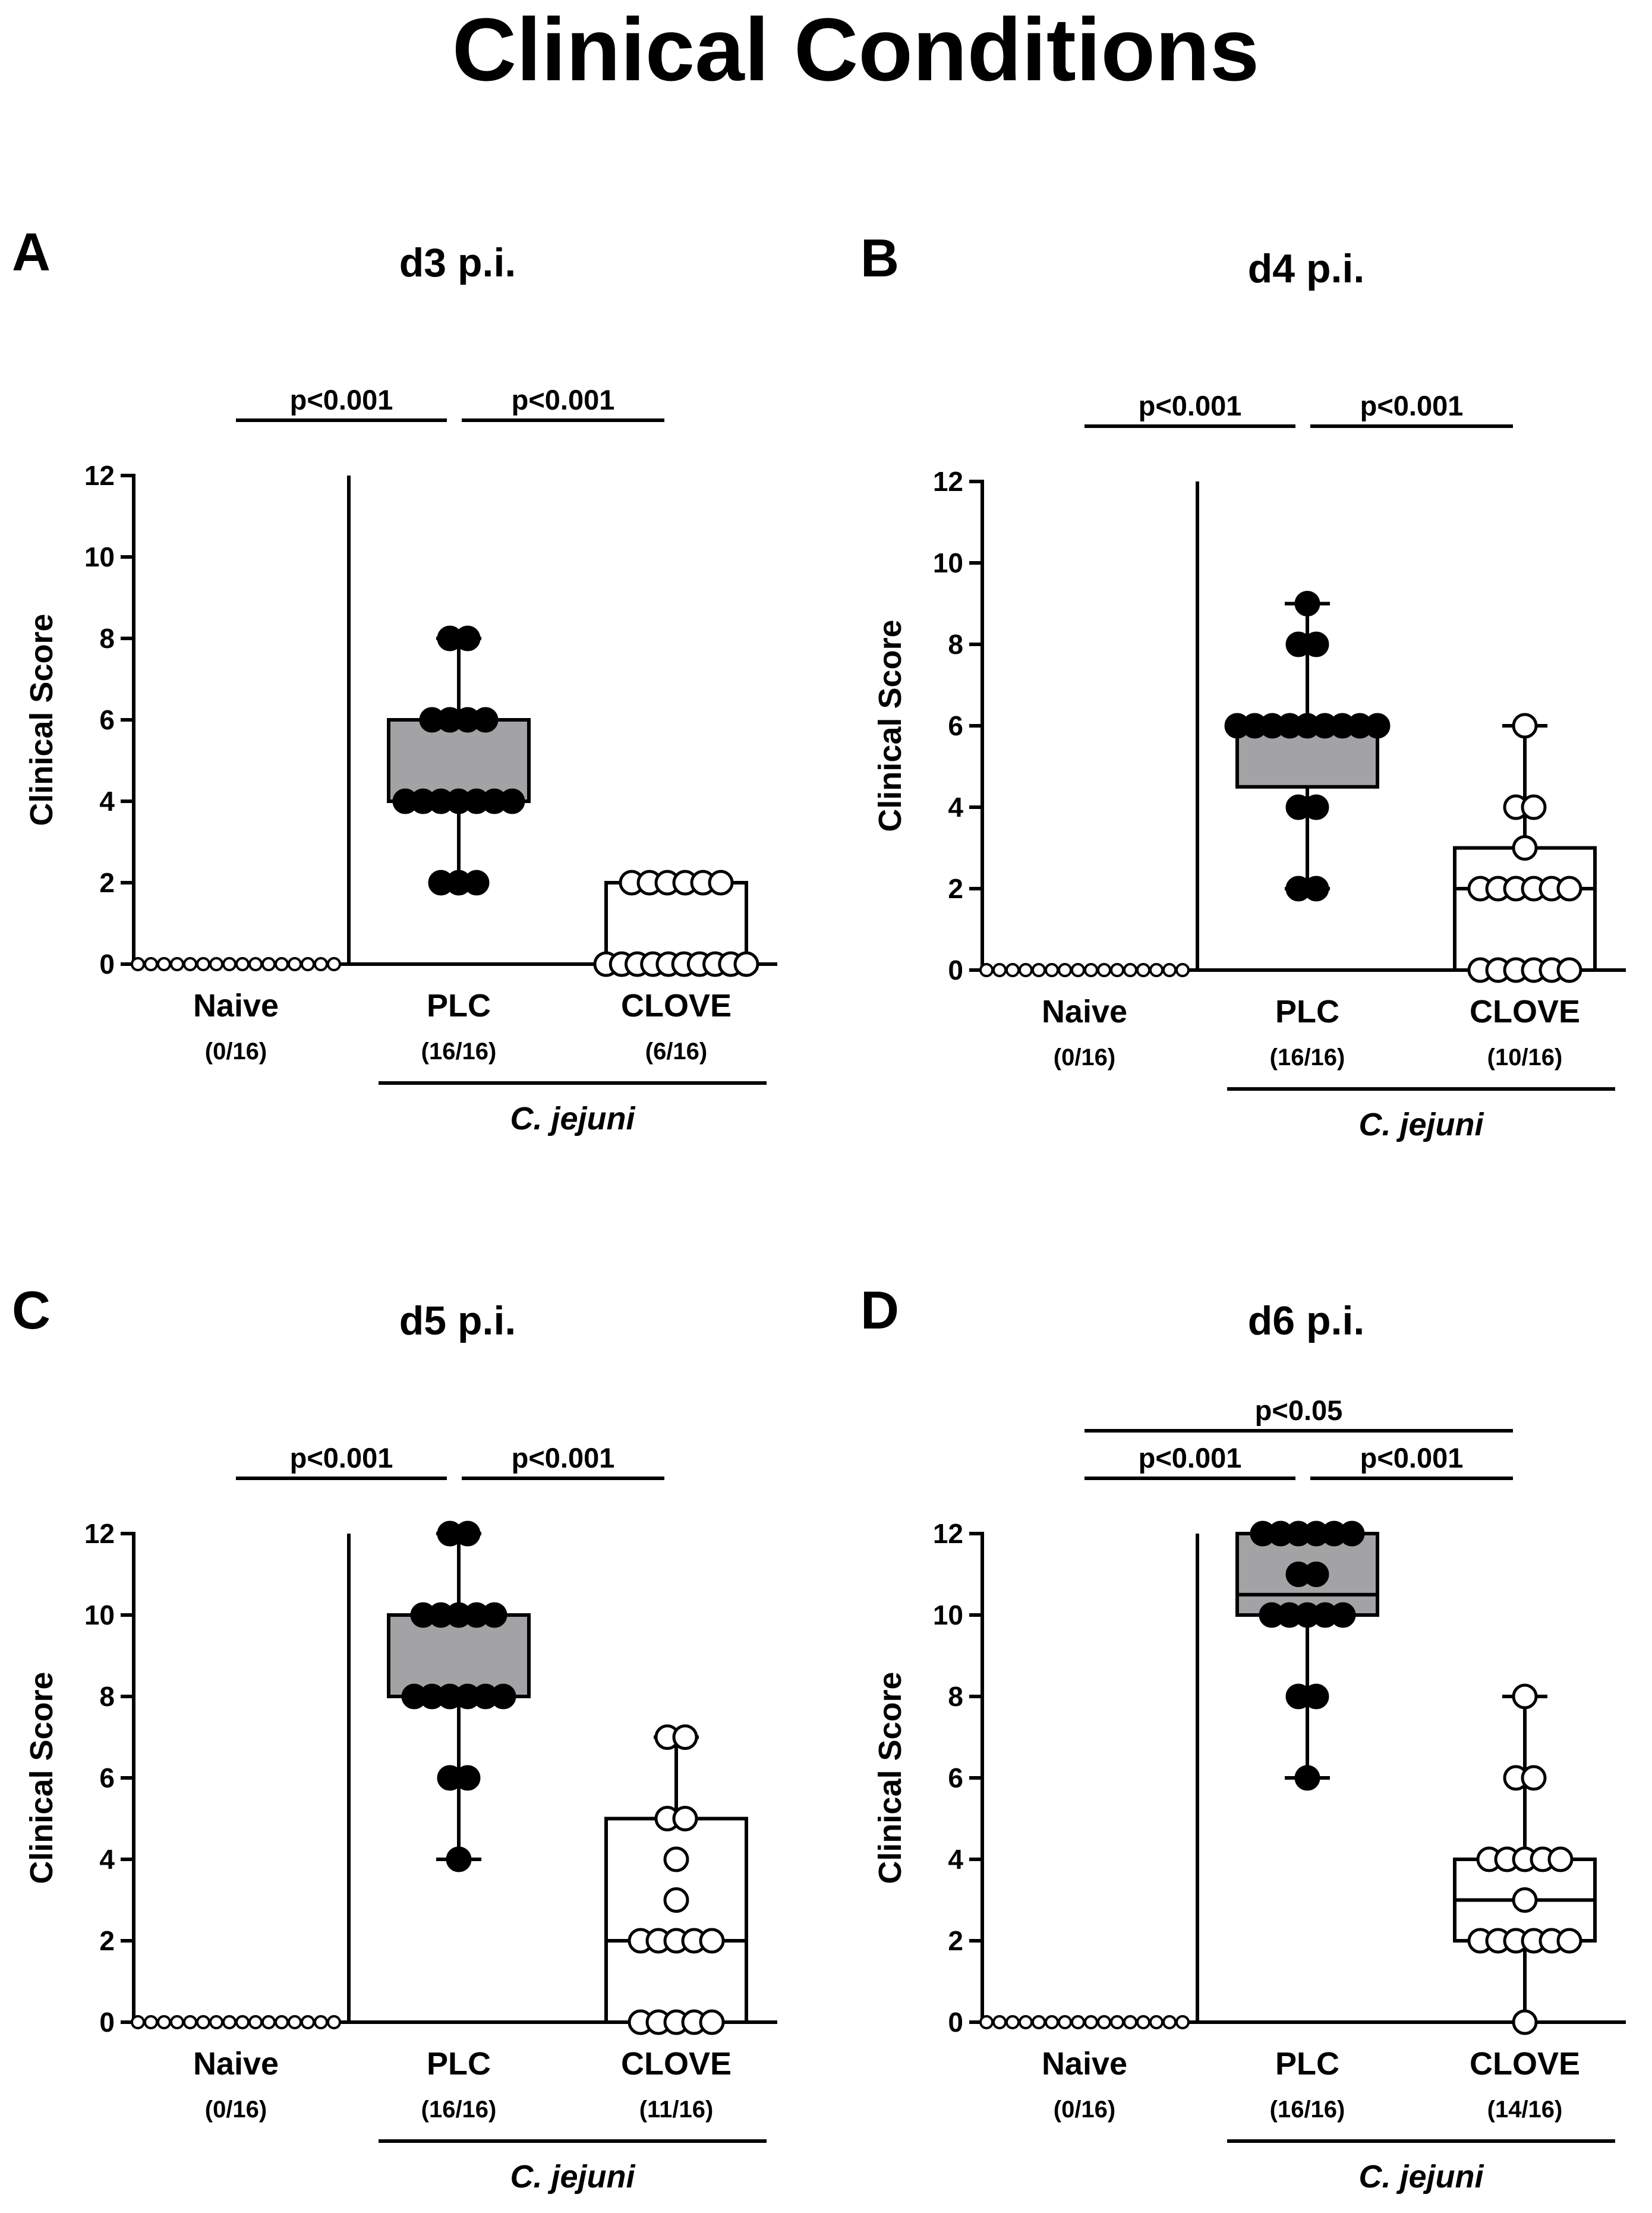 The height and width of the screenshot is (2213, 1652). What do you see at coordinates (1525, 1903) in the screenshot?
I see `category-clove: CLOVE (14/16)` at bounding box center [1525, 1903].